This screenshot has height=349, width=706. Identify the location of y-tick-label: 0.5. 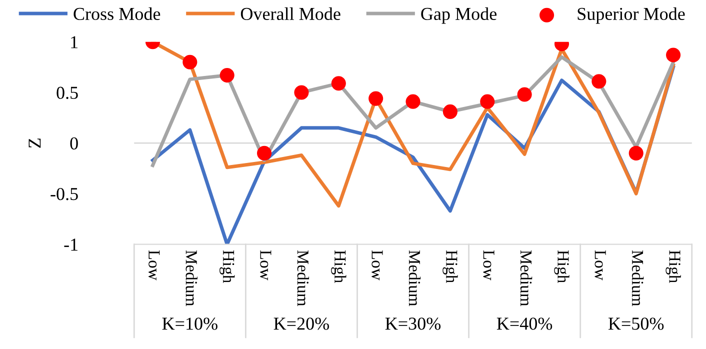
(67, 93).